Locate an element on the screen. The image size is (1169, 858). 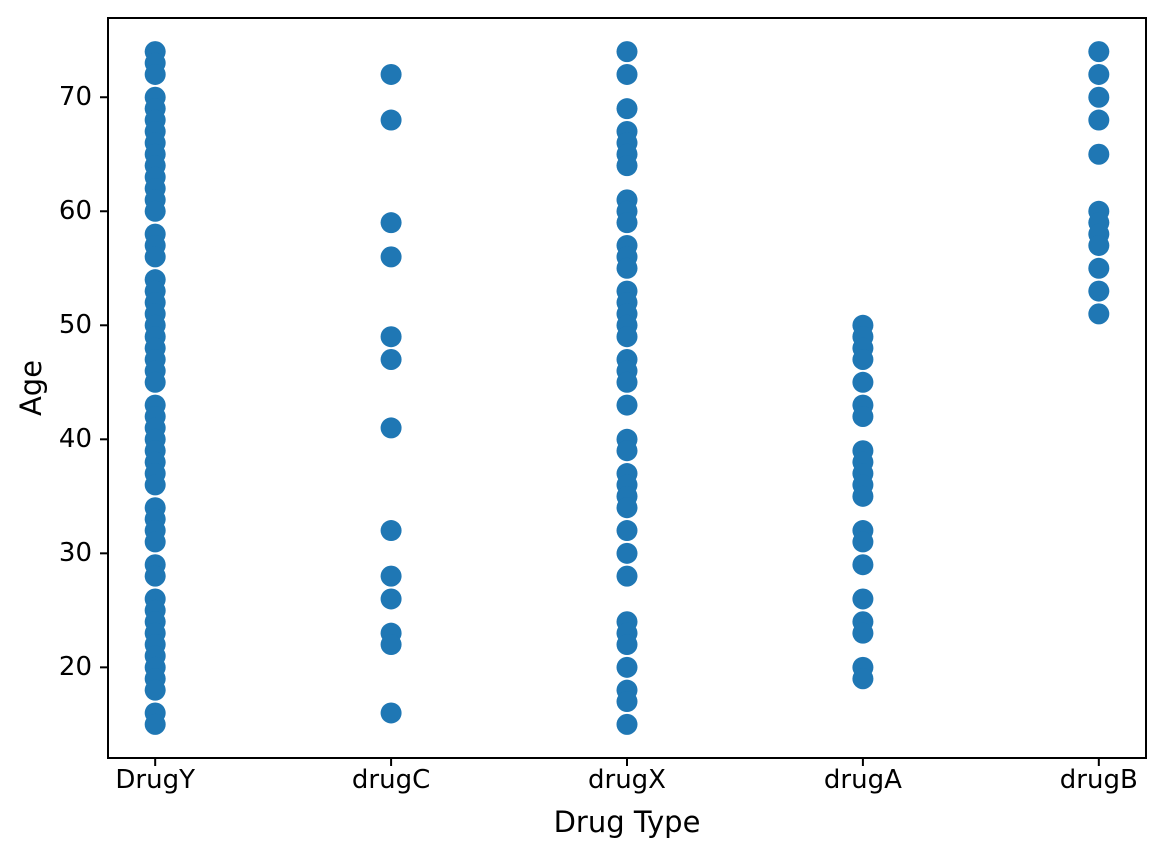
x-tick-label-drugB: drugB is located at coordinates (1098, 780).